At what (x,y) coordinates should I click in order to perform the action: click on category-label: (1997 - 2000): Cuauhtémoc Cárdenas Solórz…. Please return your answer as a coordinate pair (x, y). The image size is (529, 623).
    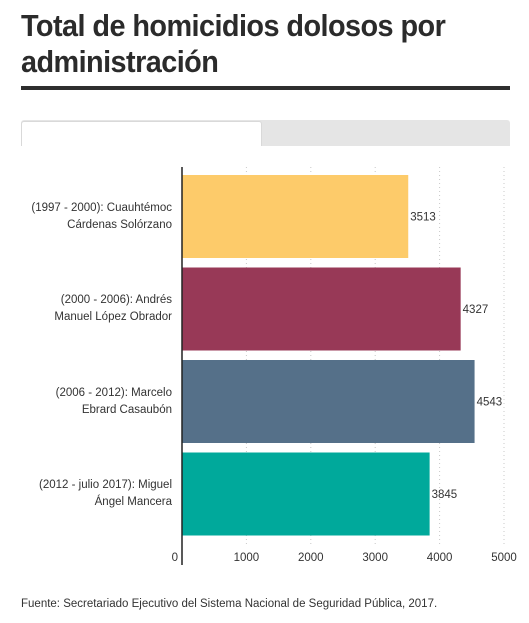
    Looking at the image, I should click on (91, 217).